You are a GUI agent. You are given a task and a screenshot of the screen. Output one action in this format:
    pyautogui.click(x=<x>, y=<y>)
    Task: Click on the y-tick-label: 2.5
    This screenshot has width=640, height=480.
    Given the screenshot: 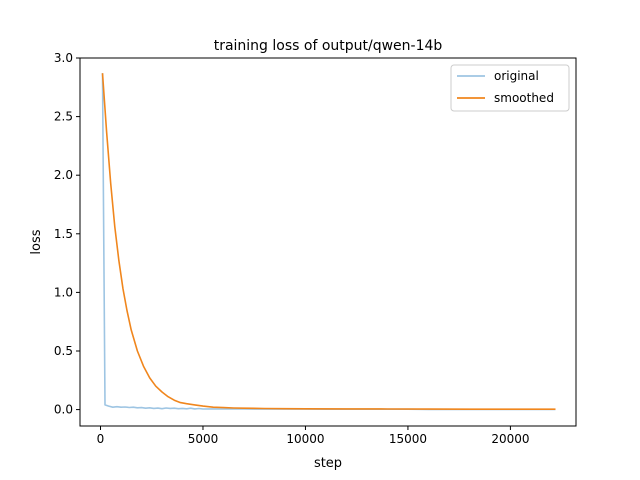 What is the action you would take?
    pyautogui.click(x=63, y=117)
    